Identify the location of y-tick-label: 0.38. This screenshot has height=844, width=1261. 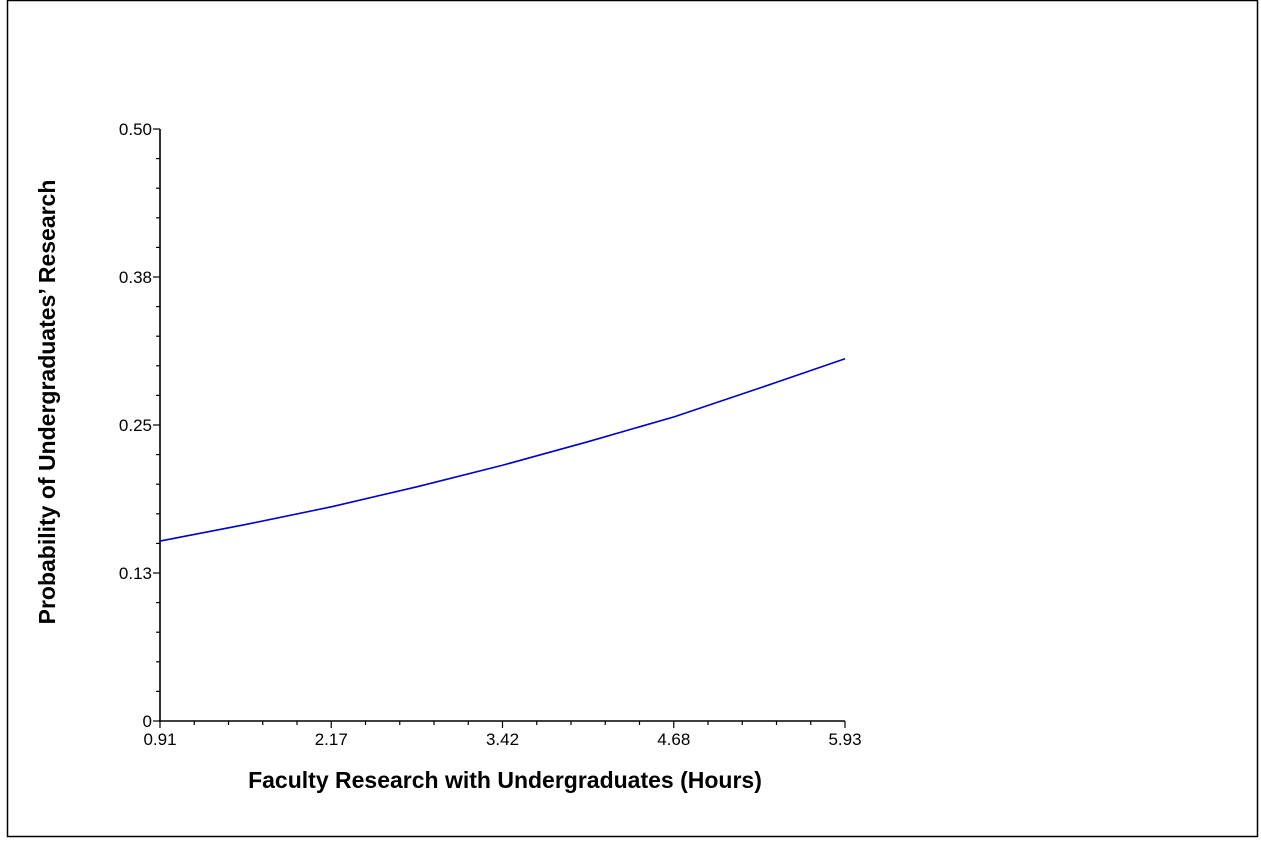
(135, 277).